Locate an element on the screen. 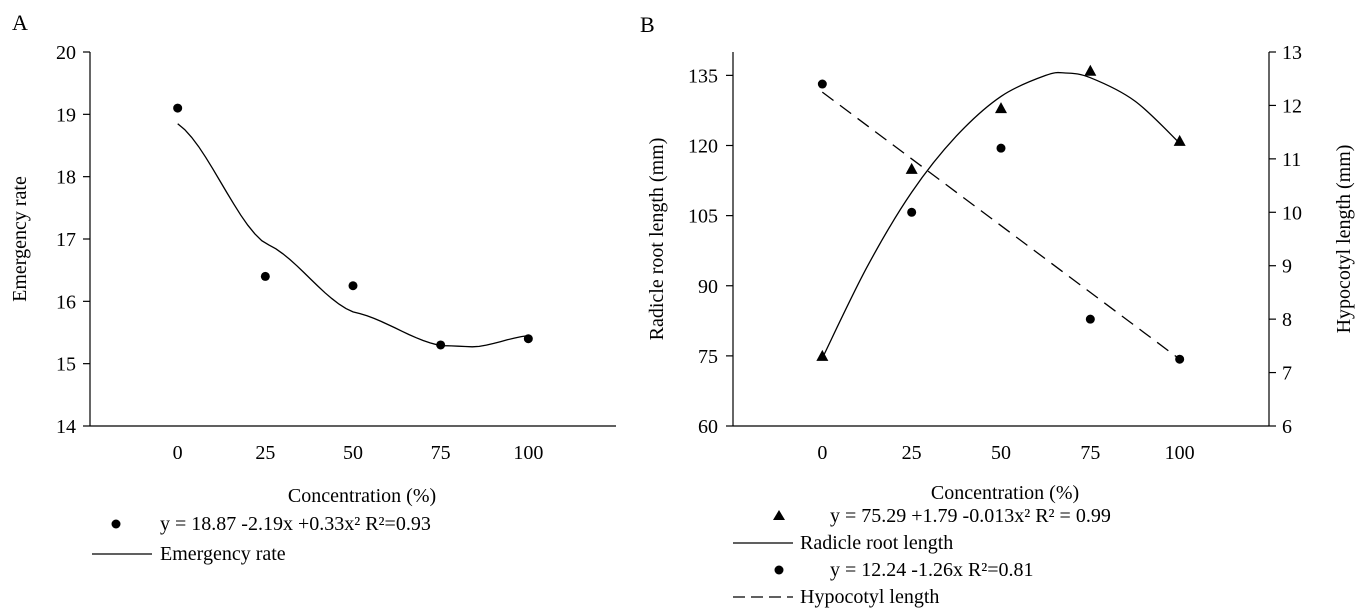 This screenshot has width=1361, height=610. y2-tick-label: 9 is located at coordinates (1287, 267).